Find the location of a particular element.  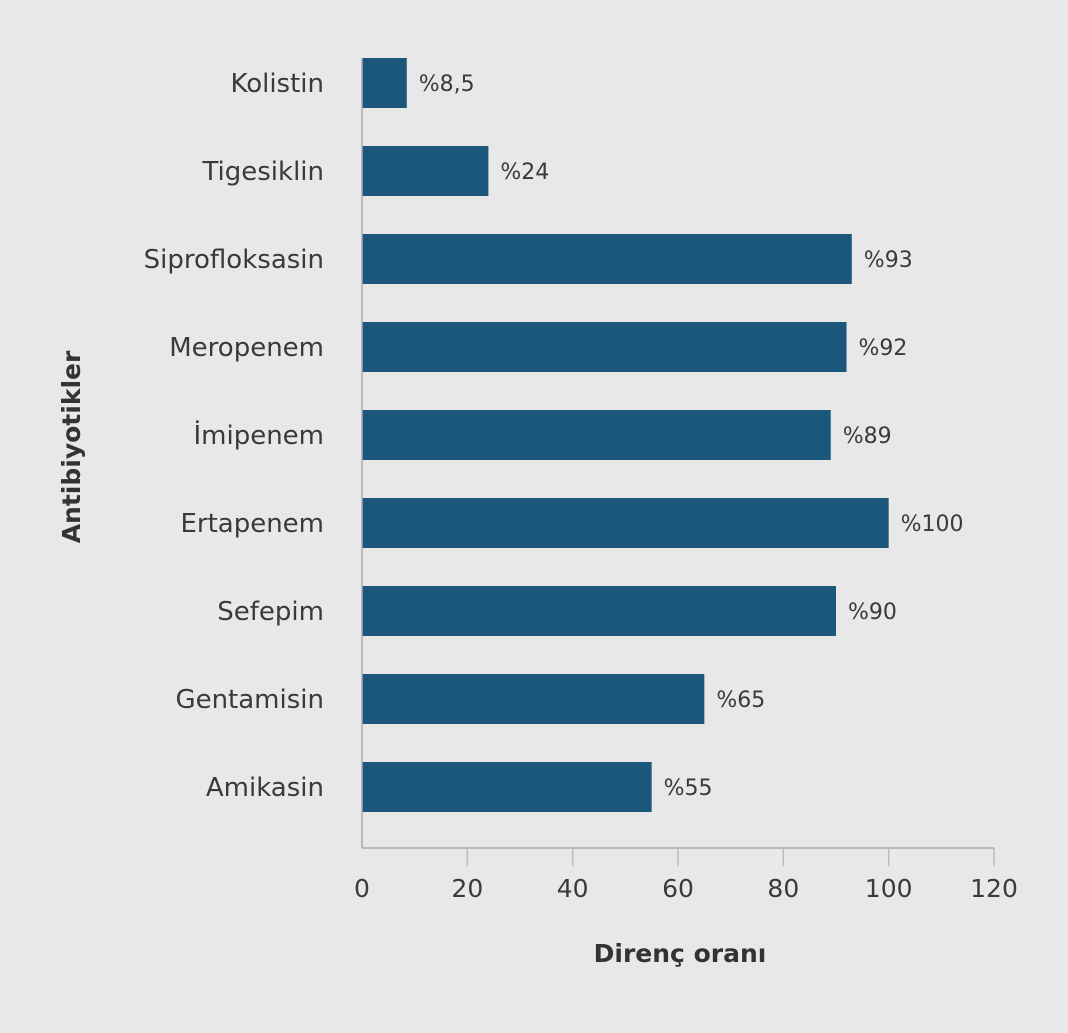

data-label: %90 is located at coordinates (872, 612).